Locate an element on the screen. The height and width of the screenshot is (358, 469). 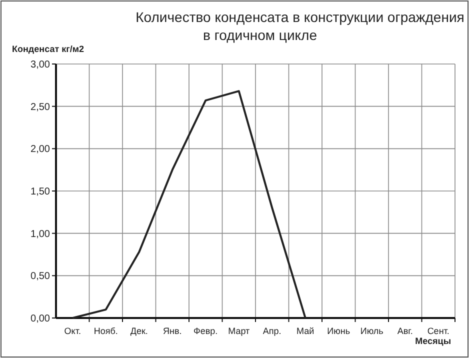
chart-title: Количество конденсата в конструкции ограждения в годичном цикле is located at coordinates (300, 26).